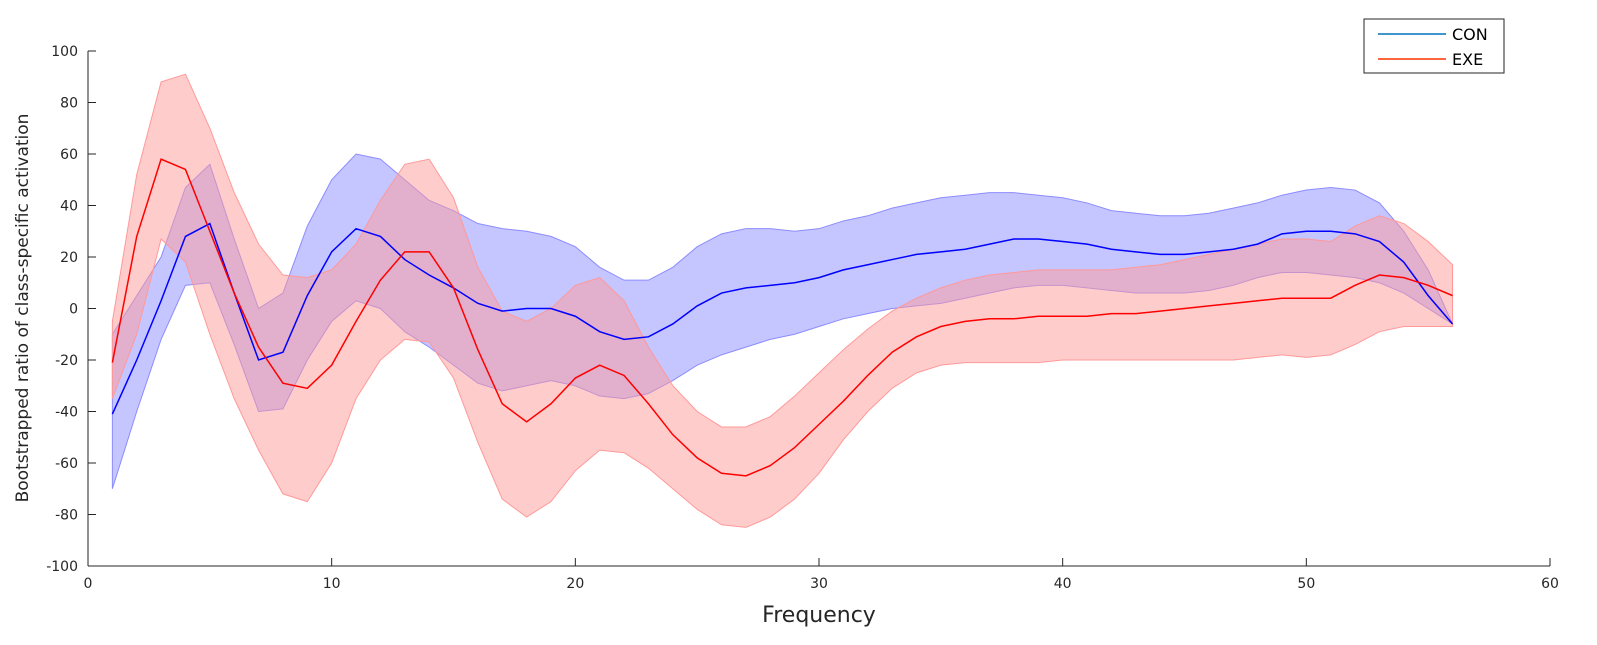  I want to click on legend-label-con: CON, so click(1470, 34).